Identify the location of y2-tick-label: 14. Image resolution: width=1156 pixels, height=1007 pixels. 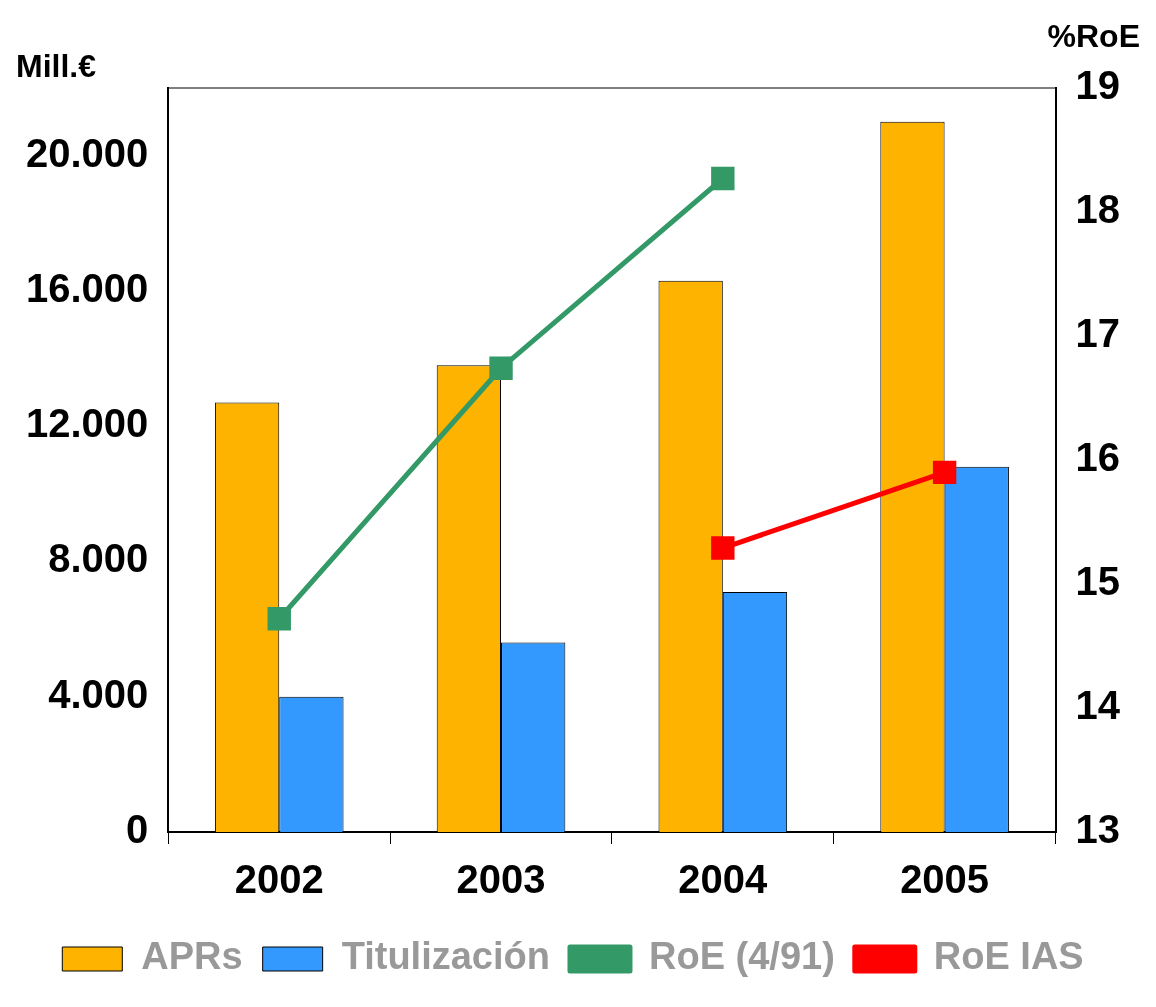
(1098, 705).